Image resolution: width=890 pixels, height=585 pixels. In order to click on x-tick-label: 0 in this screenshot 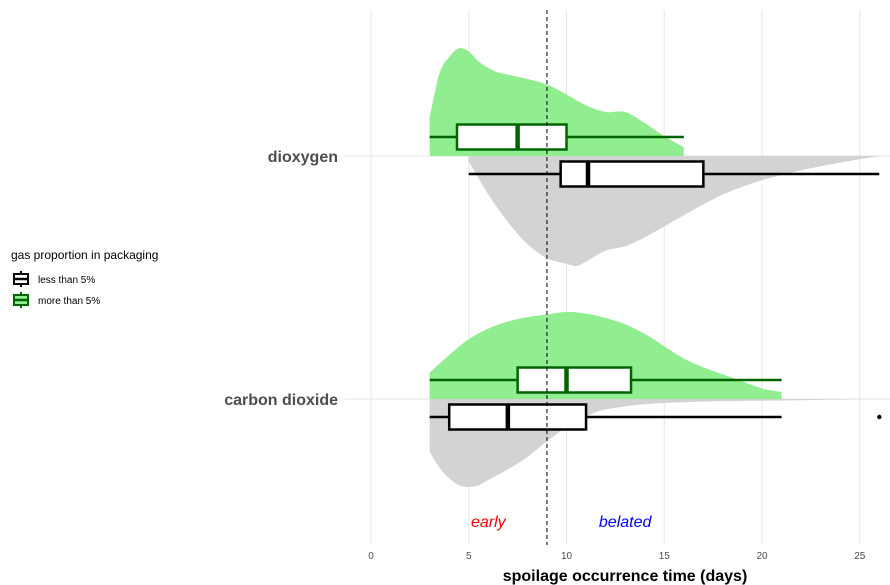, I will do `click(371, 556)`.